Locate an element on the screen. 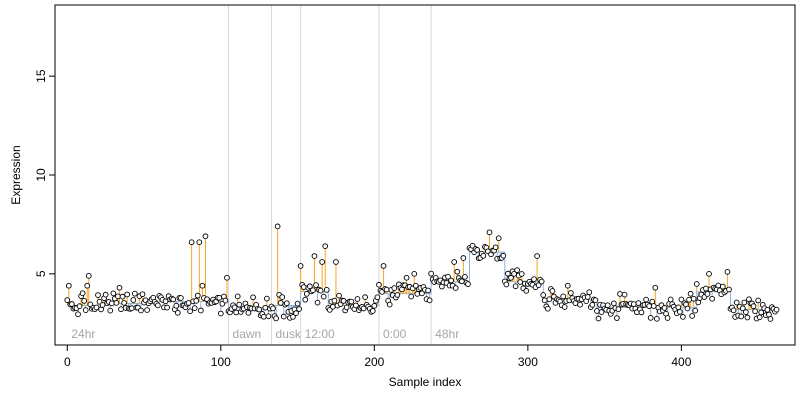 The width and height of the screenshot is (800, 405). section-label: 12:00 is located at coordinates (320, 334).